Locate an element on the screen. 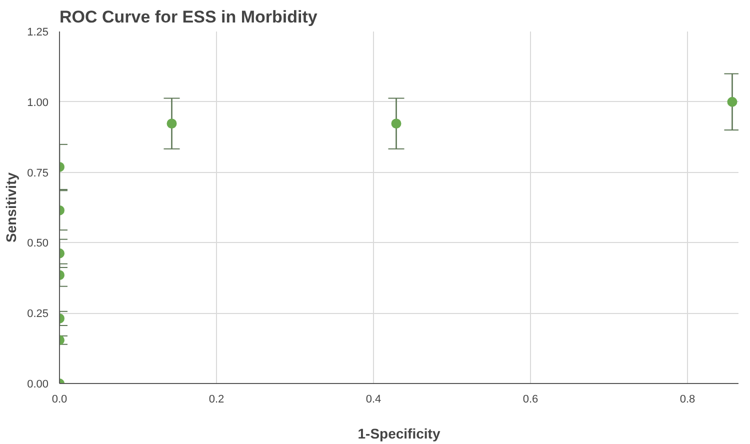 This screenshot has width=750, height=444. x-tick-label: 0.2 is located at coordinates (216, 400).